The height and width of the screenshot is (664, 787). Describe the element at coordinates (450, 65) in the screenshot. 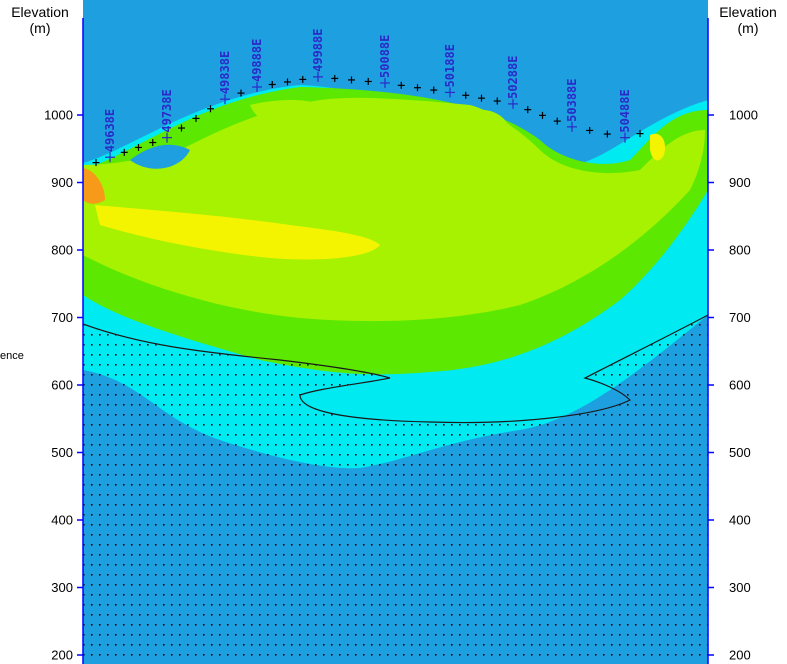

I see `station-label: 50188E` at that location.